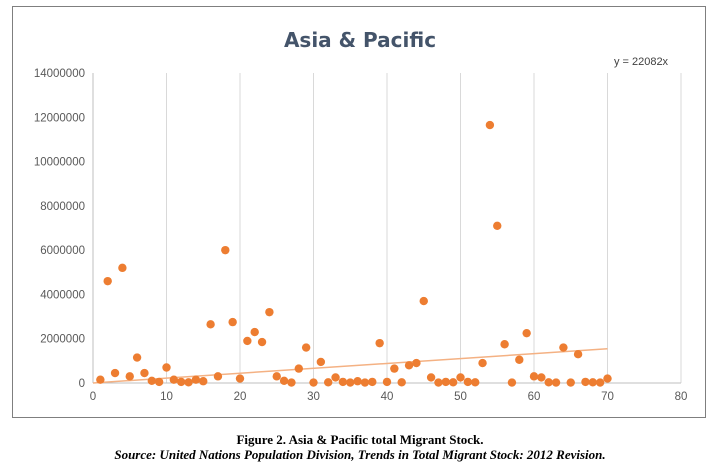 The width and height of the screenshot is (720, 469). Describe the element at coordinates (62, 295) in the screenshot. I see `y-tick-label: 4000000` at that location.